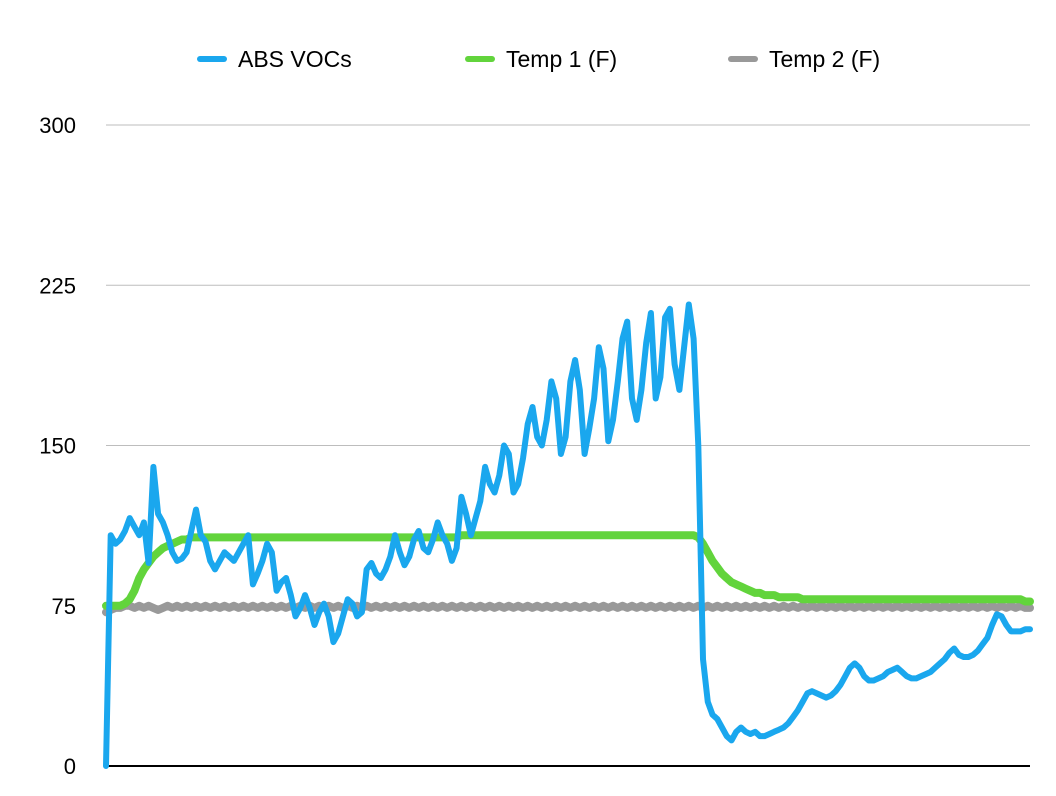  Describe the element at coordinates (64, 606) in the screenshot. I see `y-tick-label: 75` at that location.